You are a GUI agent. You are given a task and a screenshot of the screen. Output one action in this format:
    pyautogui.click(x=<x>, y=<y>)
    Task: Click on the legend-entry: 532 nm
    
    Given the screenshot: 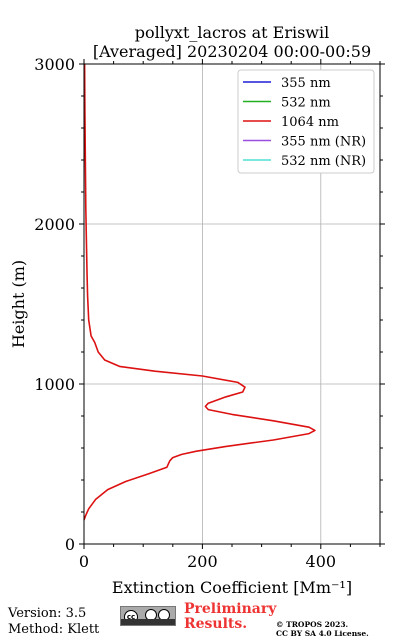 What is the action you would take?
    pyautogui.click(x=306, y=103)
    